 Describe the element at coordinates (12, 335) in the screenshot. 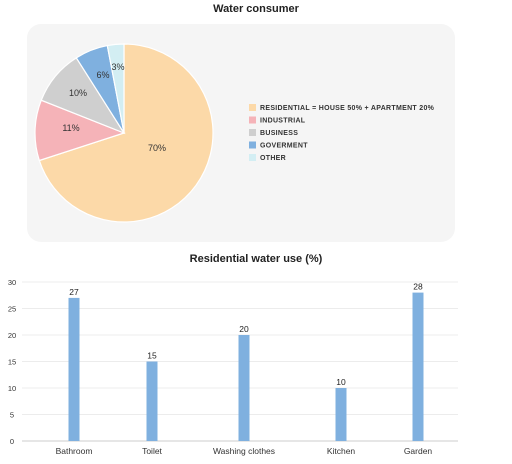

I see `y-tick-label: 20` at that location.